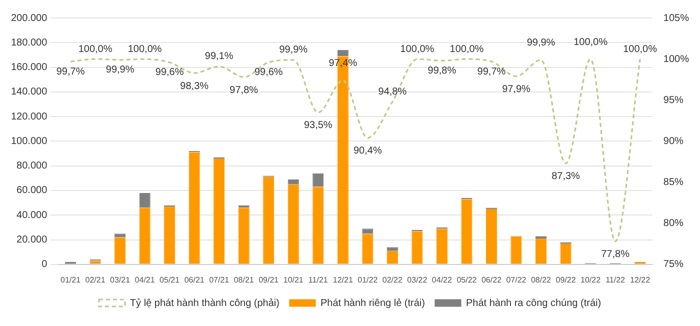 The height and width of the screenshot is (326, 700). Describe the element at coordinates (170, 279) in the screenshot. I see `x-tick-label: 05/21` at that location.